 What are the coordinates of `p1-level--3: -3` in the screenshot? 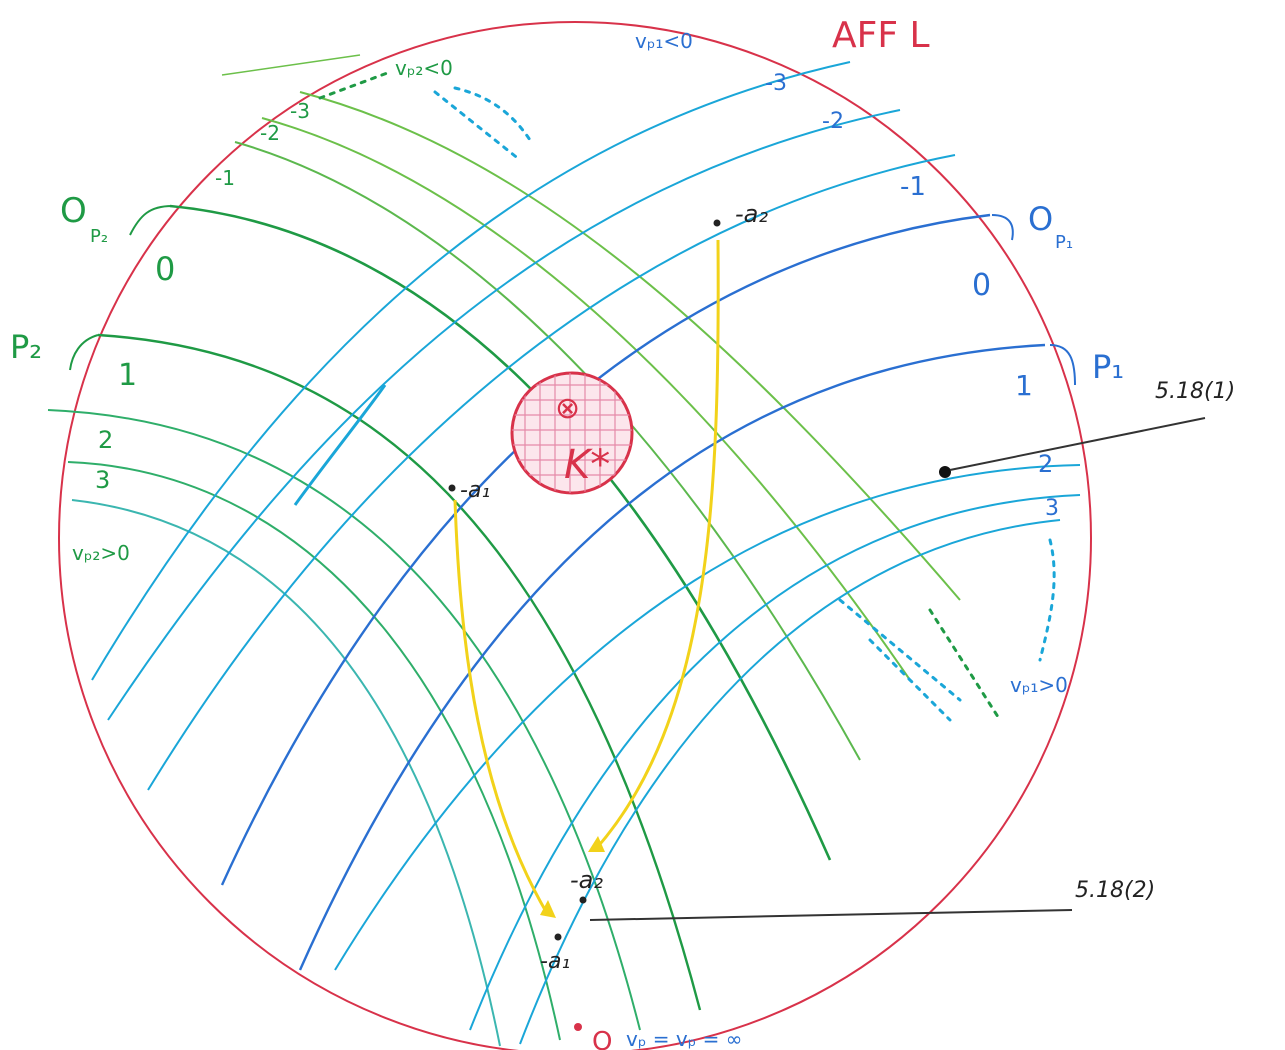 It's located at (776, 83).